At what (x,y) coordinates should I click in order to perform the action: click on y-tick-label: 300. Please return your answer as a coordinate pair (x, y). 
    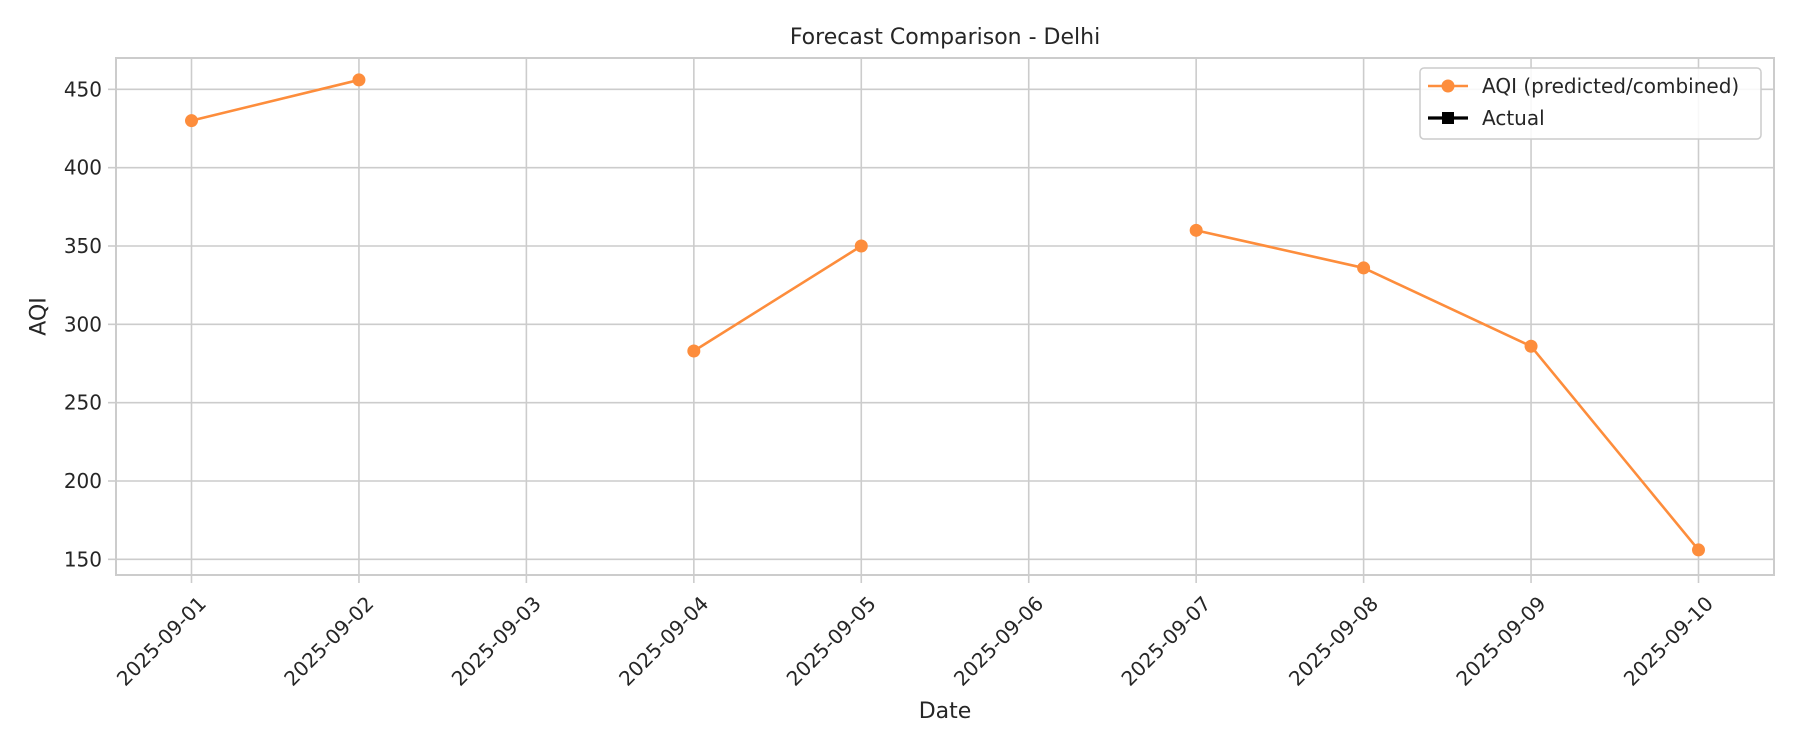
    Looking at the image, I should click on (83, 324).